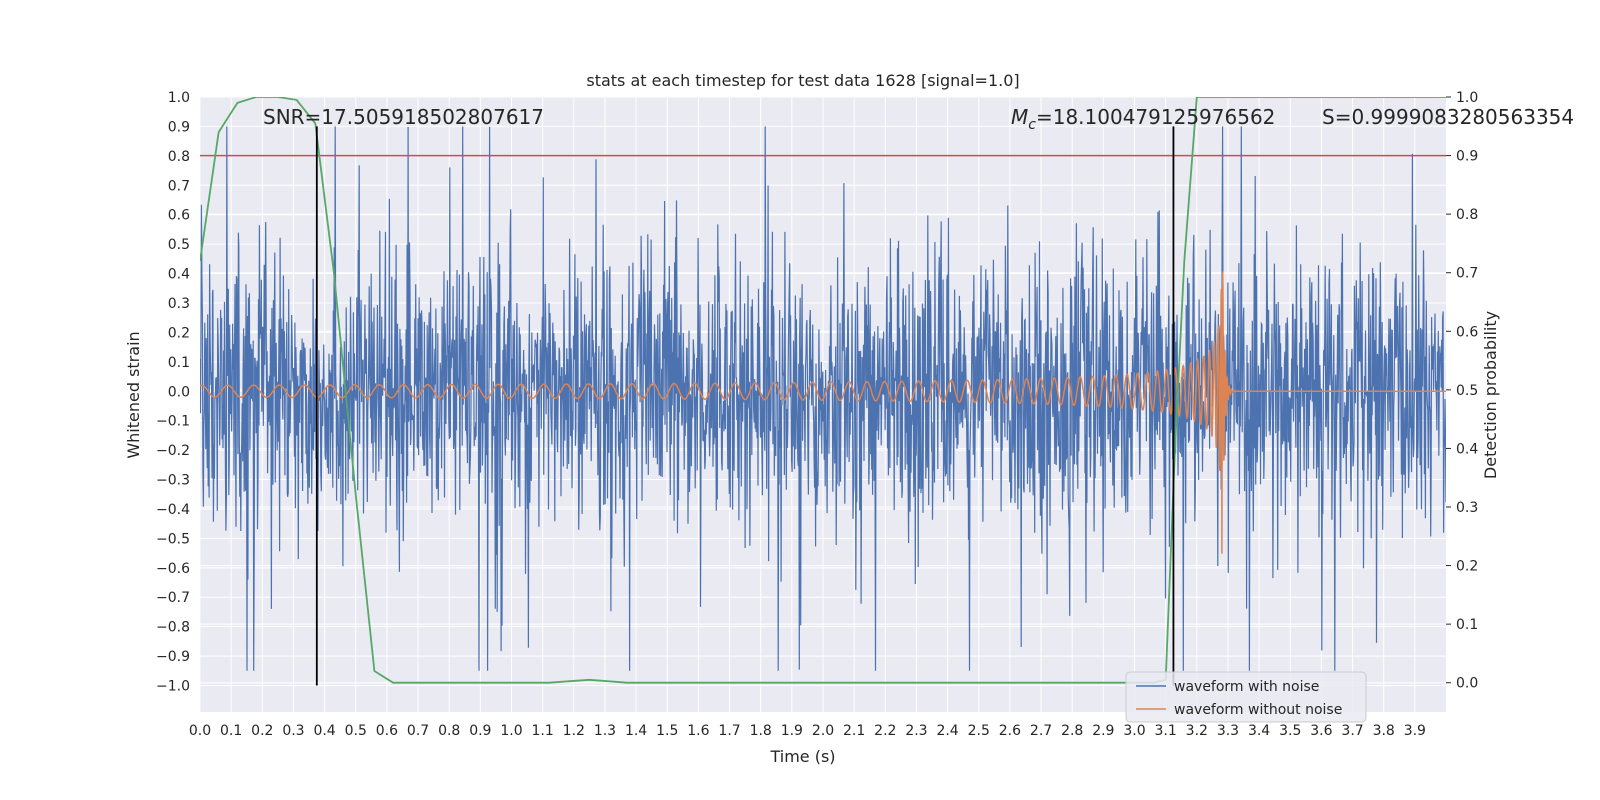  I want to click on x-tick-label: 0.0, so click(200, 731).